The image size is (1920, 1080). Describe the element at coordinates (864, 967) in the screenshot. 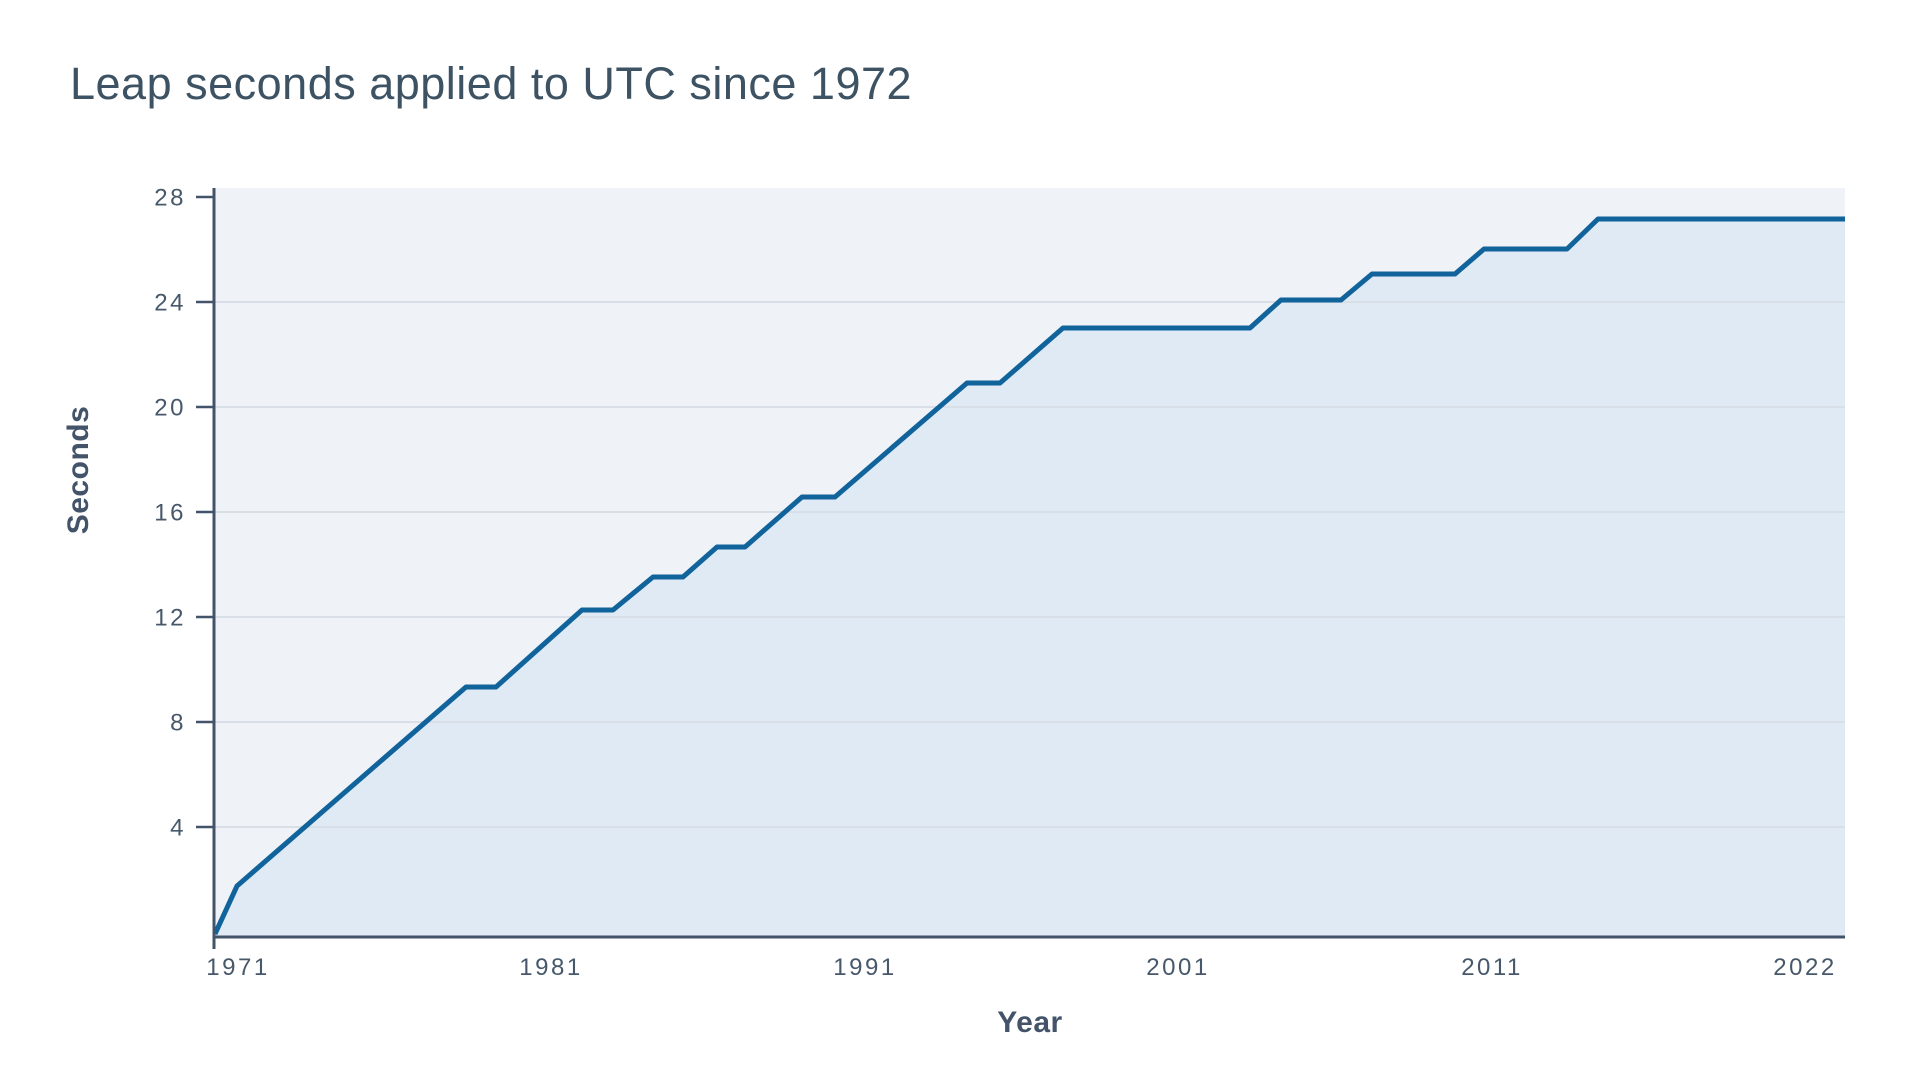

I see `x-tick-label: 1991` at that location.